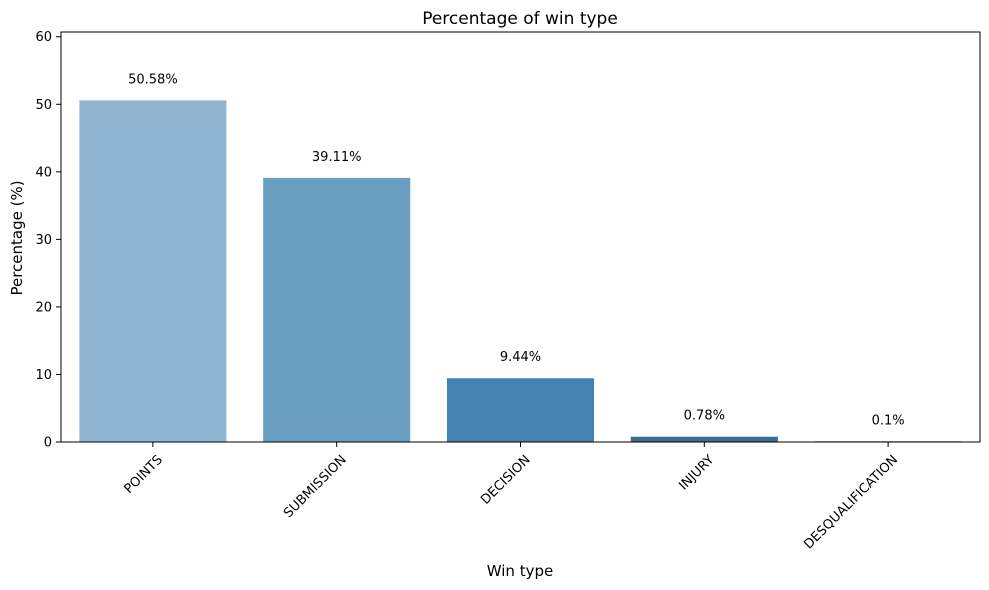  I want to click on data-label-submission: 39.11%, so click(337, 157).